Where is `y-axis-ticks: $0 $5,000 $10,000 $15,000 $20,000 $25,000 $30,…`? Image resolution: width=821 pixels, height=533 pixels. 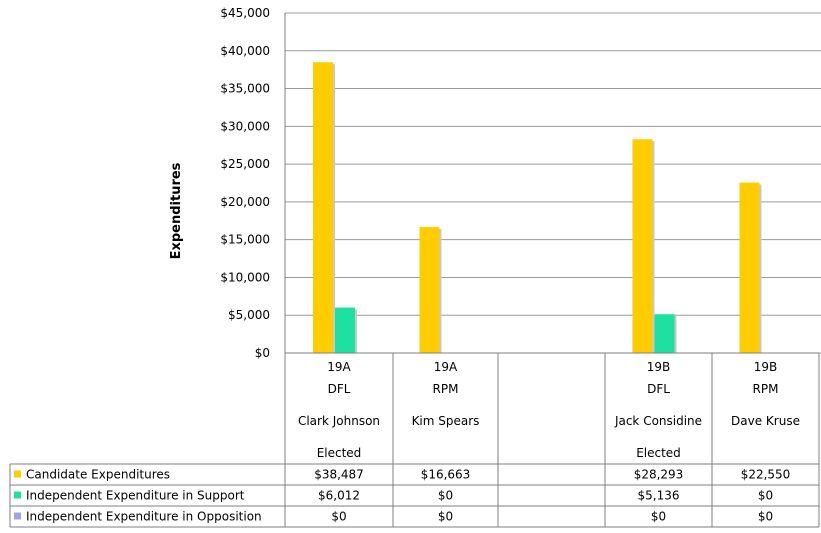 y-axis-ticks: $0 $5,000 $10,000 $15,000 $20,000 $25,000 $30,… is located at coordinates (245, 183).